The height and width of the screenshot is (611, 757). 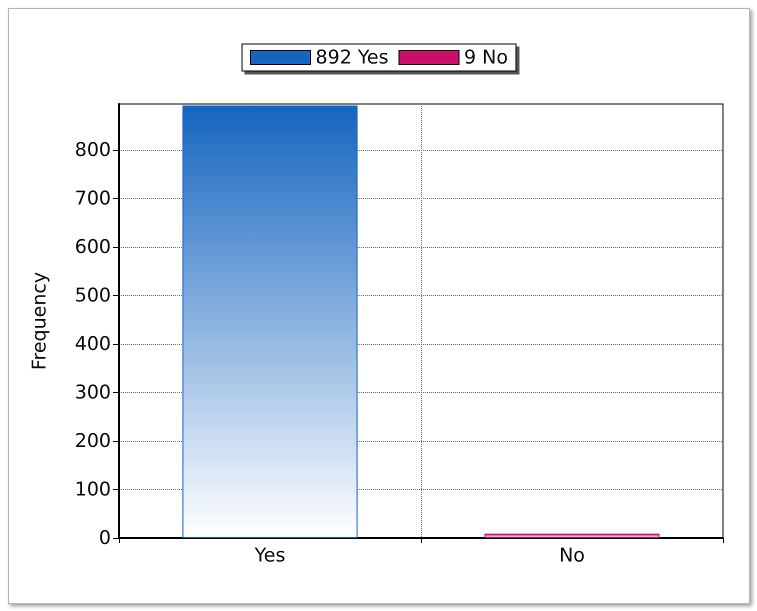 I want to click on y-tick-label: 400, so click(x=92, y=344).